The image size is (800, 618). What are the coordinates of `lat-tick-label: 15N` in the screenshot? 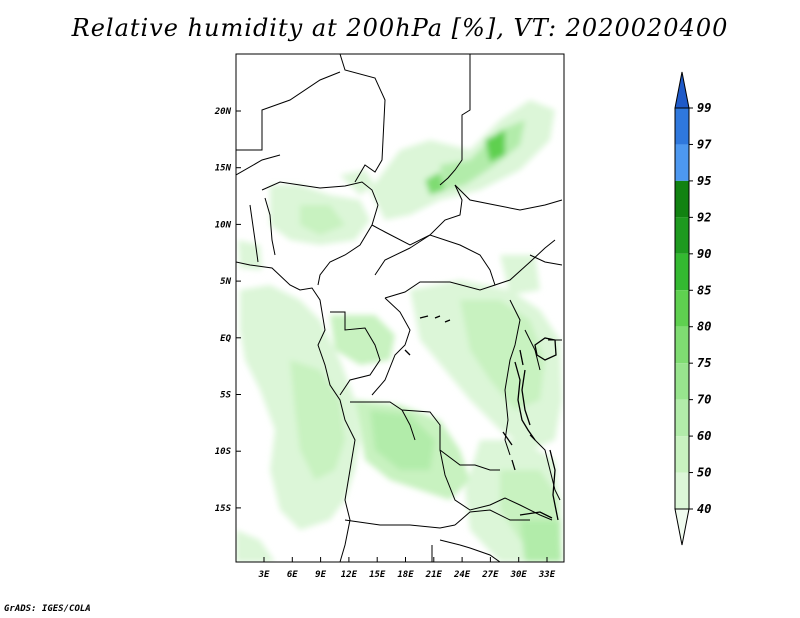 It's located at (223, 169).